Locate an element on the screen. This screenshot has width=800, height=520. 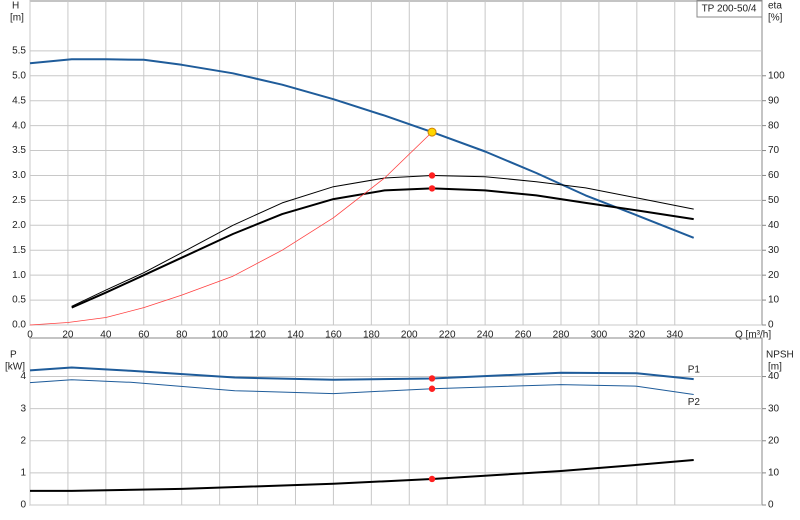
x-tick-label: 200 is located at coordinates (409, 335).